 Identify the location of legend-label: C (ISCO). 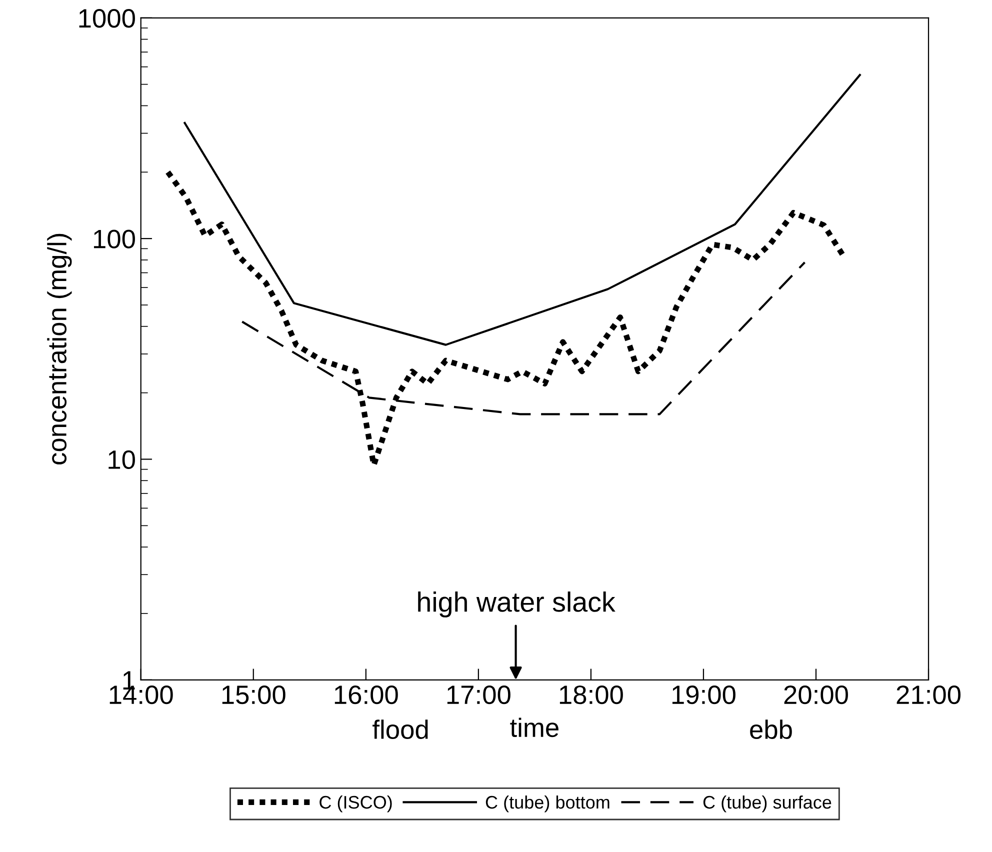
(356, 803).